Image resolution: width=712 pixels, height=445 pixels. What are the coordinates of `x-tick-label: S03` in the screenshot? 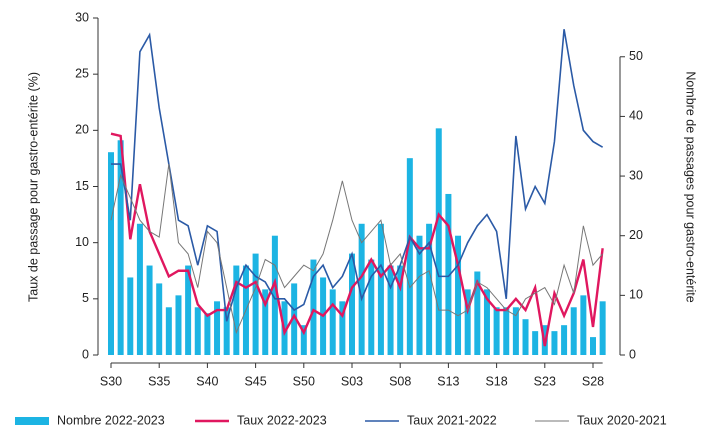 It's located at (352, 381).